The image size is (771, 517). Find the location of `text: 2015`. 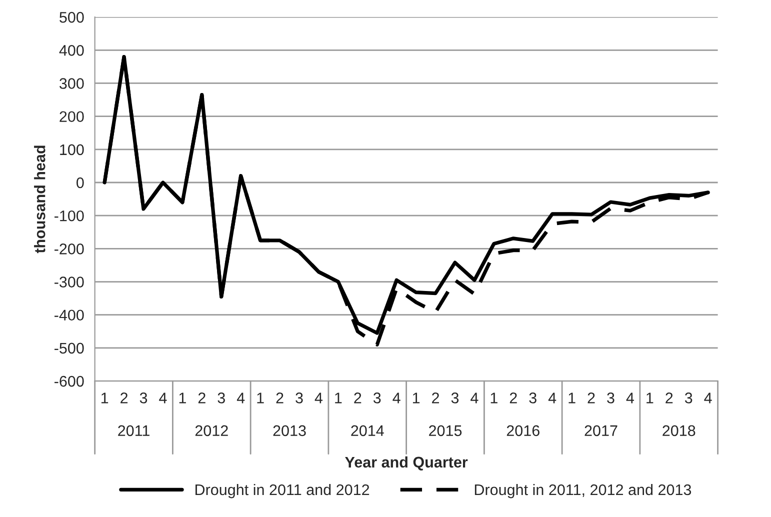

text: 2015 is located at coordinates (445, 430).